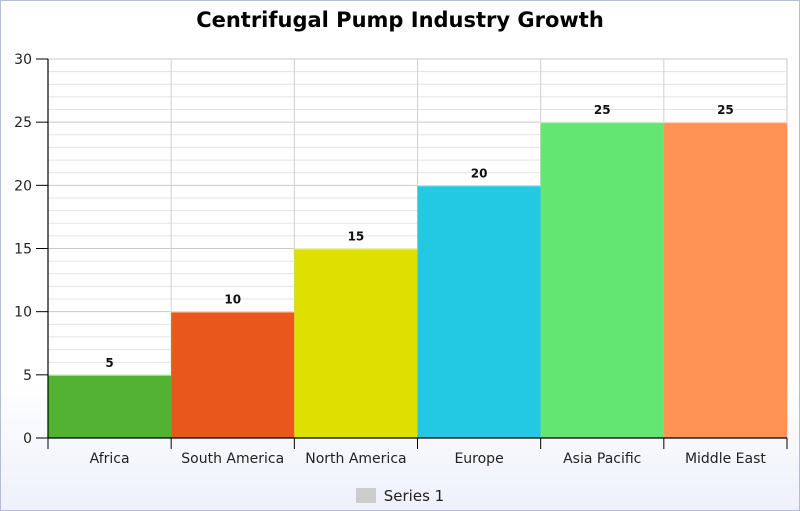 This screenshot has width=800, height=511. Describe the element at coordinates (479, 173) in the screenshot. I see `data-label: 20` at that location.